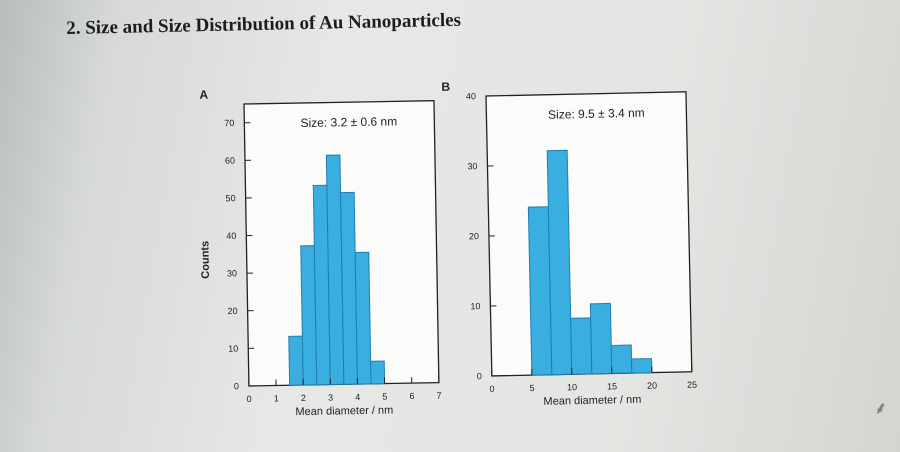 This screenshot has width=900, height=452. What do you see at coordinates (881, 408) in the screenshot?
I see `pen-mark-icon: ⸙` at bounding box center [881, 408].